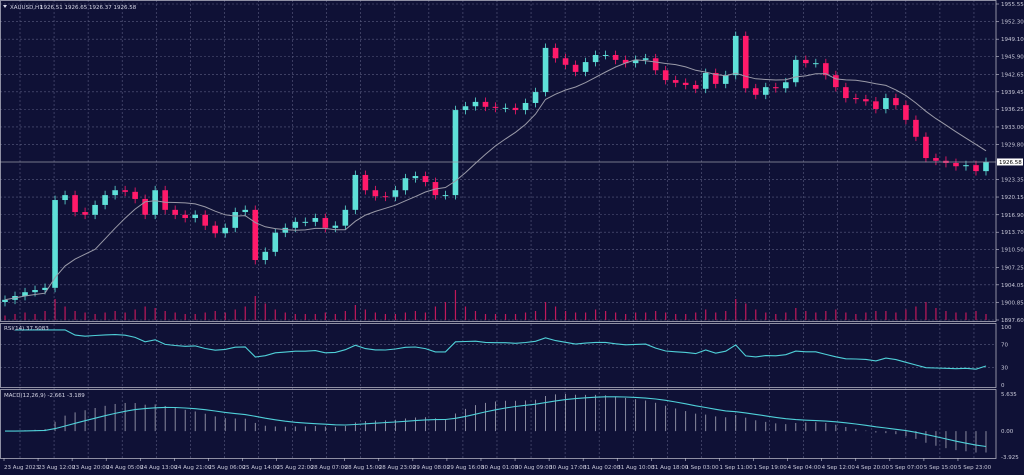  I want to click on time-label: 25 Aug 06:00, so click(227, 468).